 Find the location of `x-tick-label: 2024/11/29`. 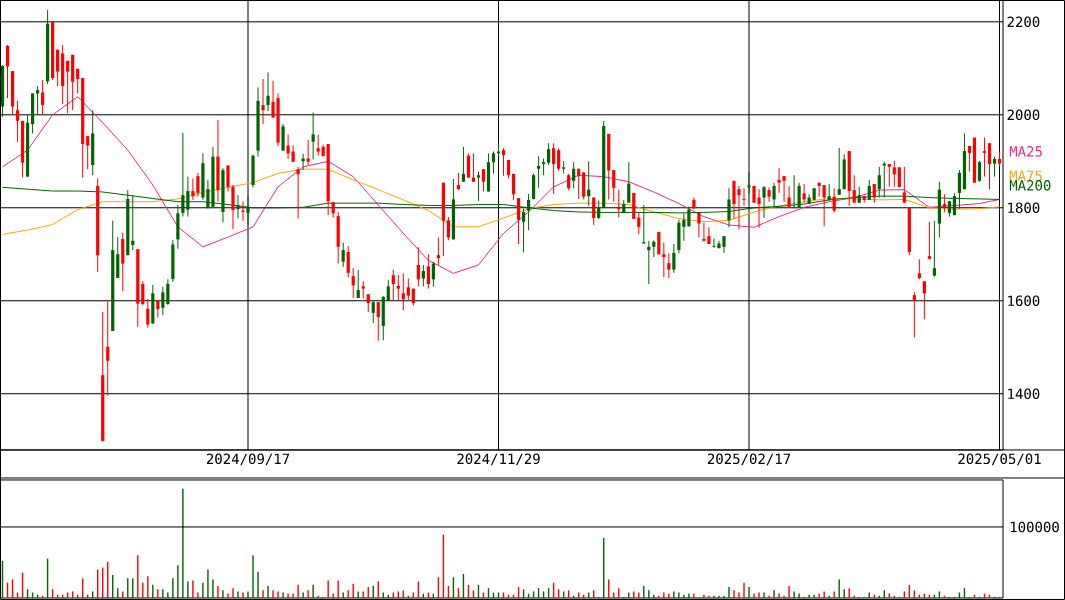

x-tick-label: 2024/11/29 is located at coordinates (498, 459).